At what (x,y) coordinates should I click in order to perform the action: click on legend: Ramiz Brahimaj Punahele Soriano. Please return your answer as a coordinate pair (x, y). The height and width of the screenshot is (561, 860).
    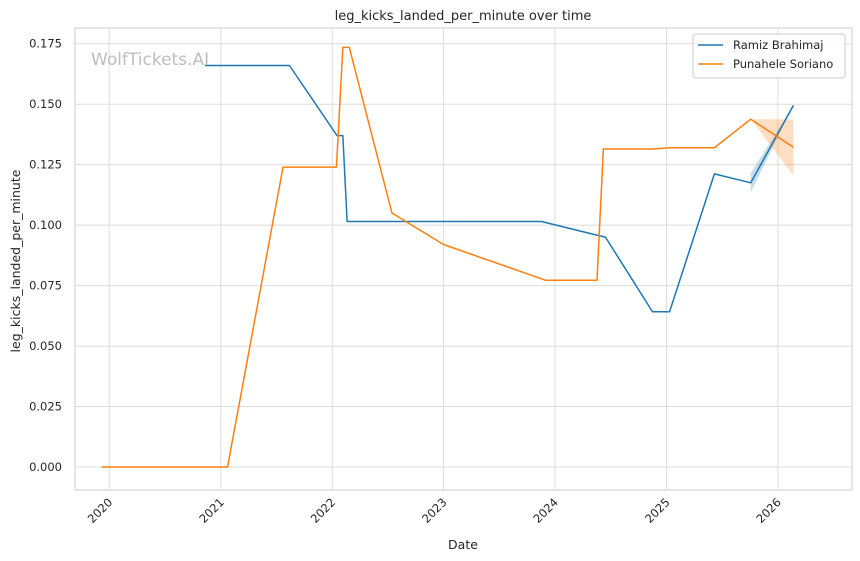
    Looking at the image, I should click on (769, 56).